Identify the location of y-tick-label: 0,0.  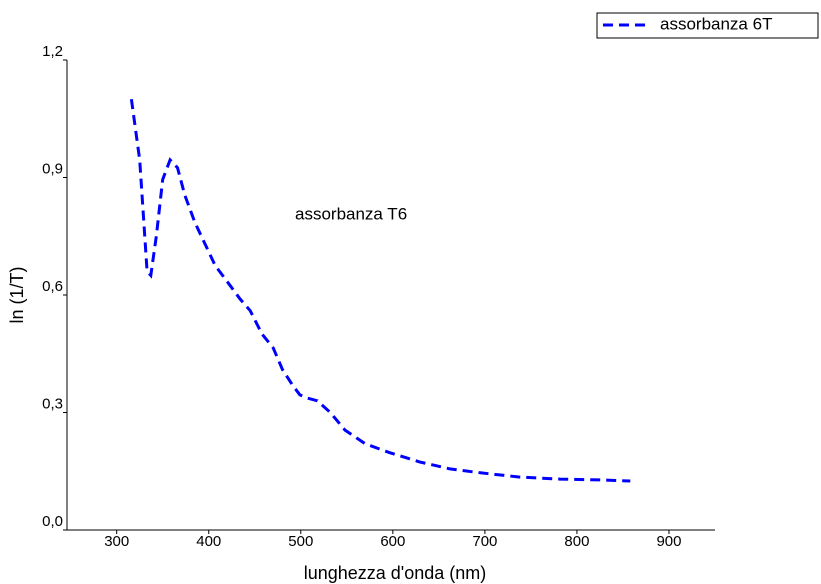
(52, 521).